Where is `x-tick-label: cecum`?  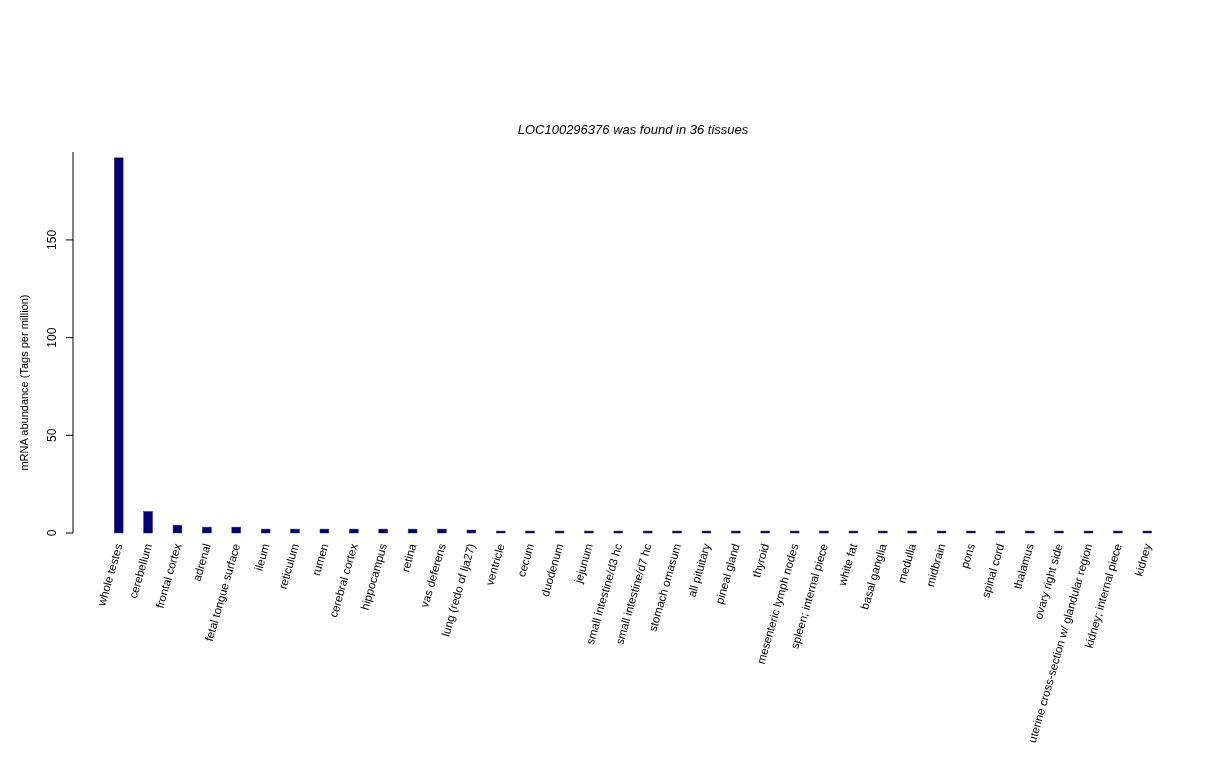
x-tick-label: cecum is located at coordinates (526, 560).